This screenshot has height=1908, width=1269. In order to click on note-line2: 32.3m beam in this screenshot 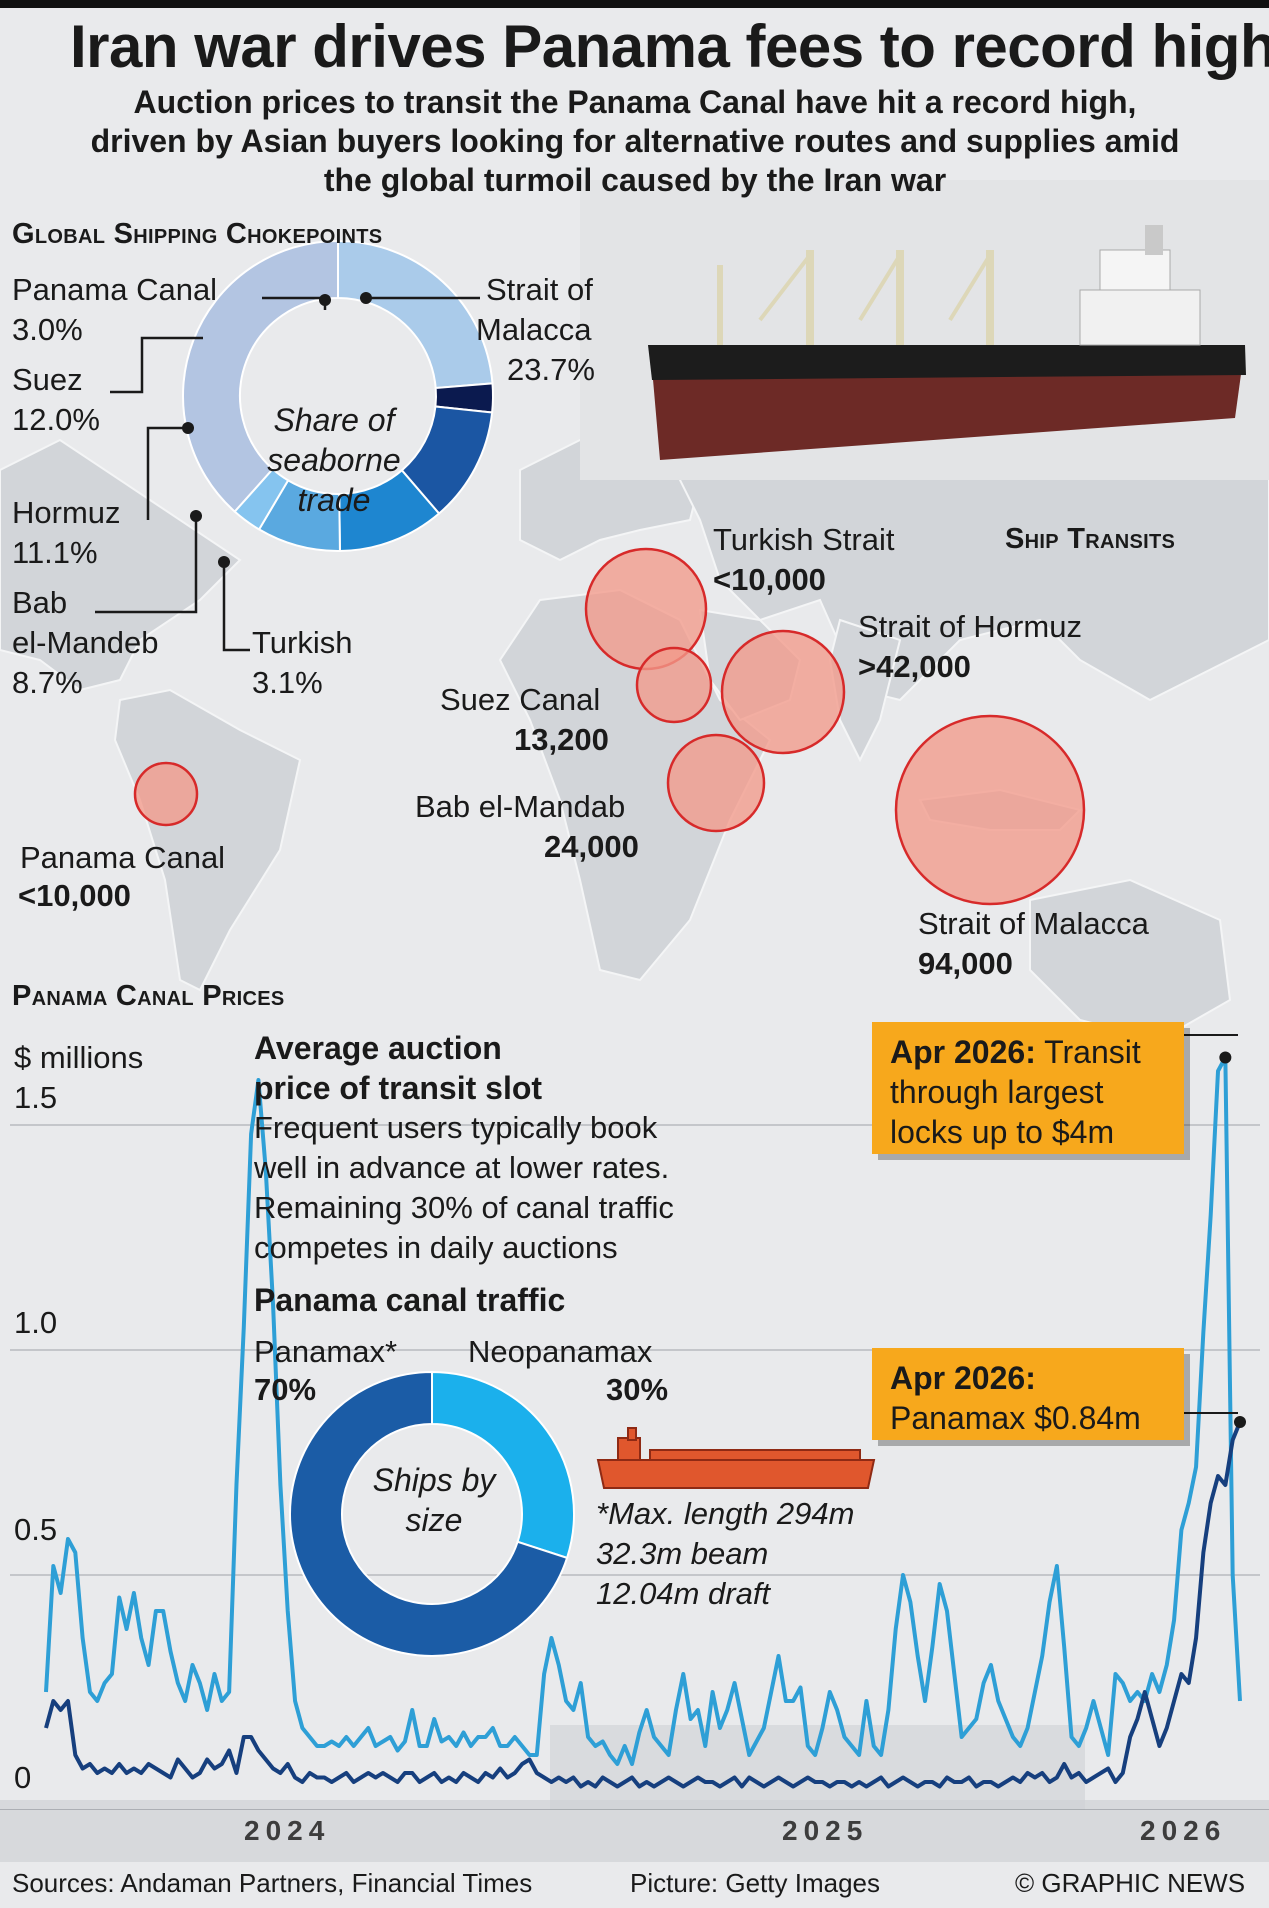, I will do `click(682, 1553)`.